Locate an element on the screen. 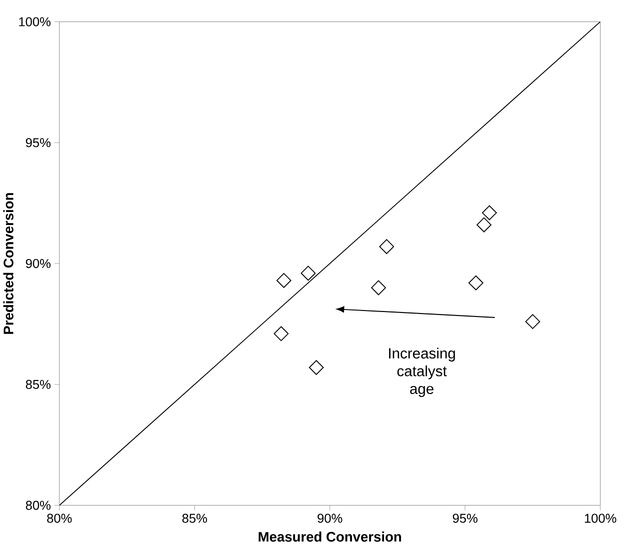 The height and width of the screenshot is (545, 628). x-tick-label: 95% is located at coordinates (465, 518).